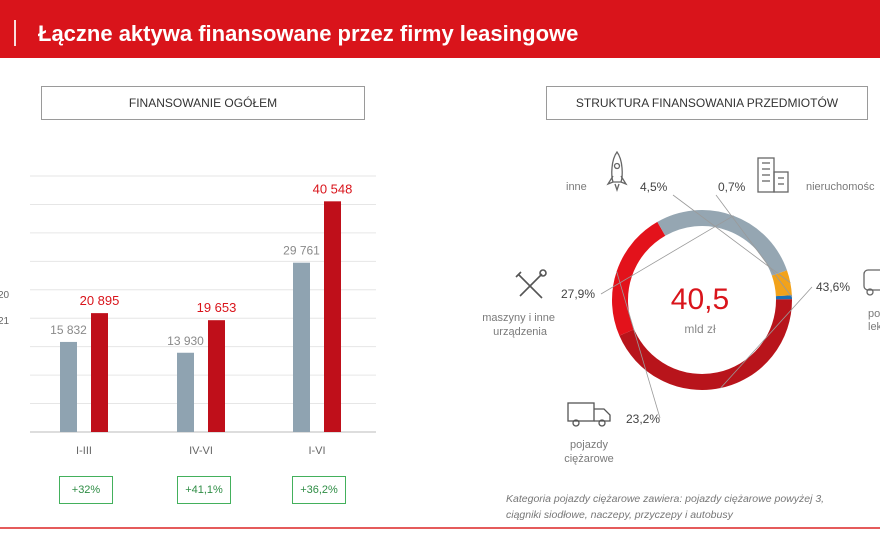  Describe the element at coordinates (874, 327) in the screenshot. I see `category-label-pojazdy-lekkie-2: lek` at that location.